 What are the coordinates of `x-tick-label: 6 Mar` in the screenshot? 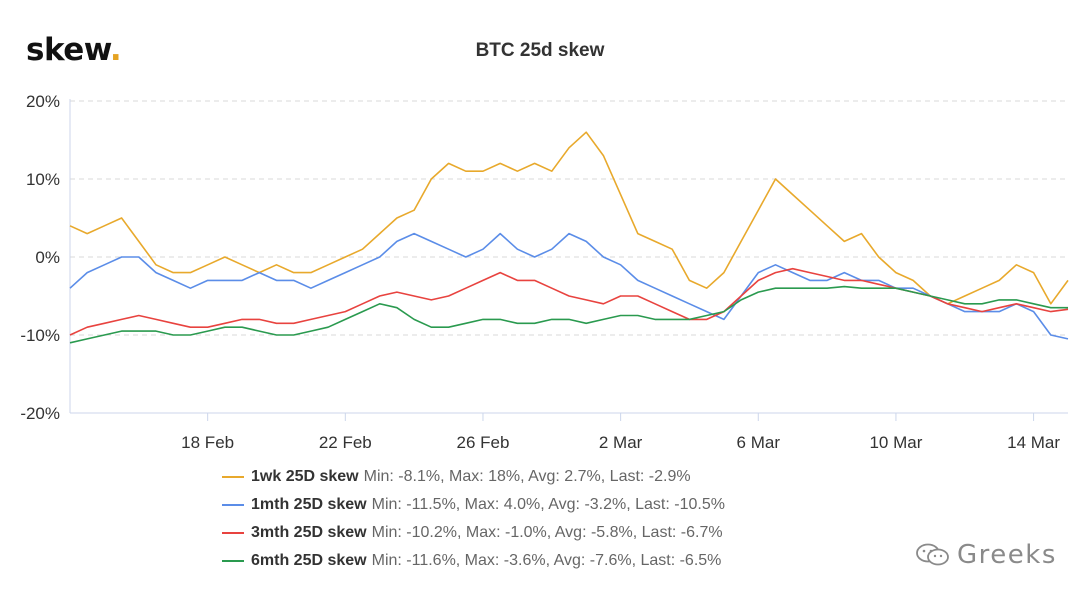 It's located at (759, 442).